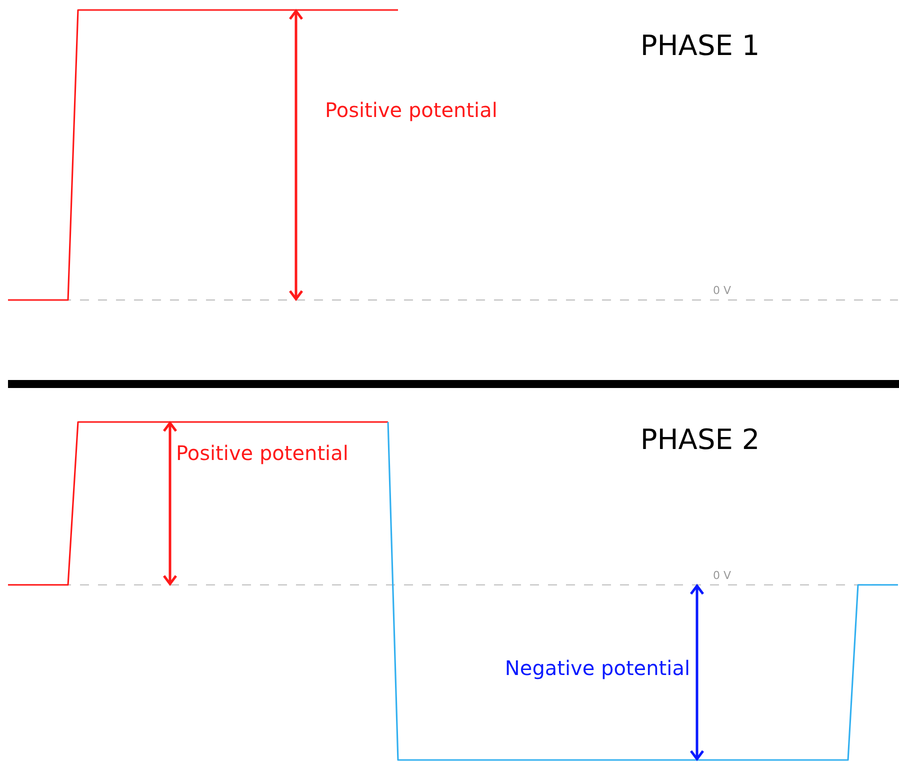 The image size is (899, 762). Describe the element at coordinates (700, 45) in the screenshot. I see `text: PHASE 1` at that location.